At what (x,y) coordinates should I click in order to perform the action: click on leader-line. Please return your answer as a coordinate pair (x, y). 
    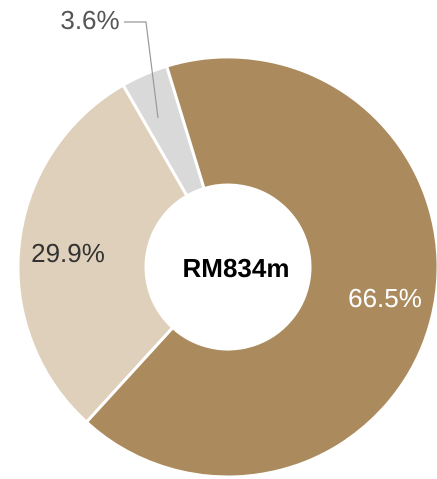
    Looking at the image, I should click on (141, 70).